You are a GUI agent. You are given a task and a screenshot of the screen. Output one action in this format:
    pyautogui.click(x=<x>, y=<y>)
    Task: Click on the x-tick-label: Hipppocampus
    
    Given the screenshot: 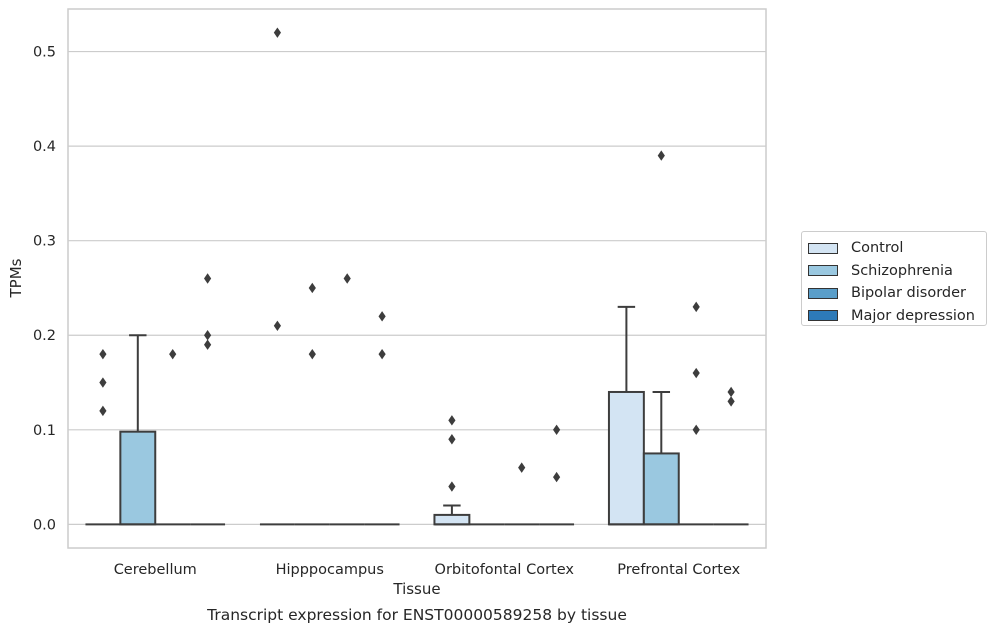 What is the action you would take?
    pyautogui.click(x=330, y=570)
    